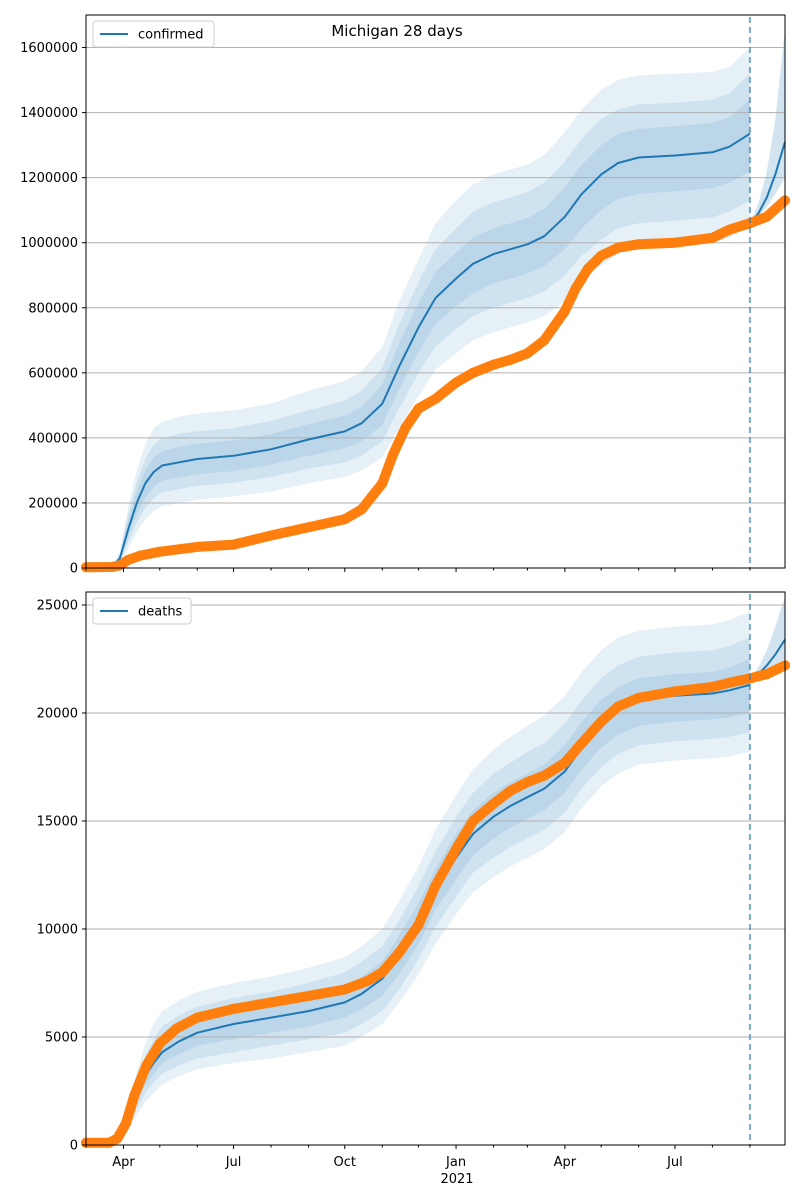 The height and width of the screenshot is (1200, 800). What do you see at coordinates (396, 31) in the screenshot?
I see `chart-title: Michigan 28 days` at bounding box center [396, 31].